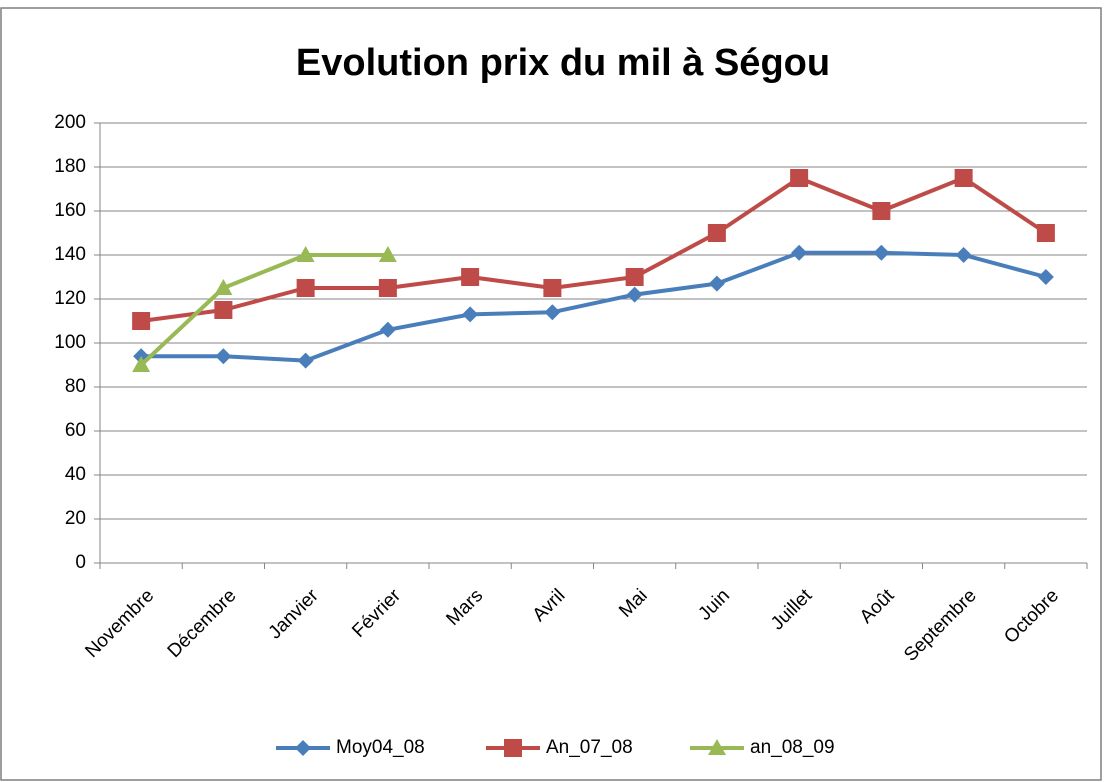  I want to click on y-tick-label: 100, so click(70, 342).